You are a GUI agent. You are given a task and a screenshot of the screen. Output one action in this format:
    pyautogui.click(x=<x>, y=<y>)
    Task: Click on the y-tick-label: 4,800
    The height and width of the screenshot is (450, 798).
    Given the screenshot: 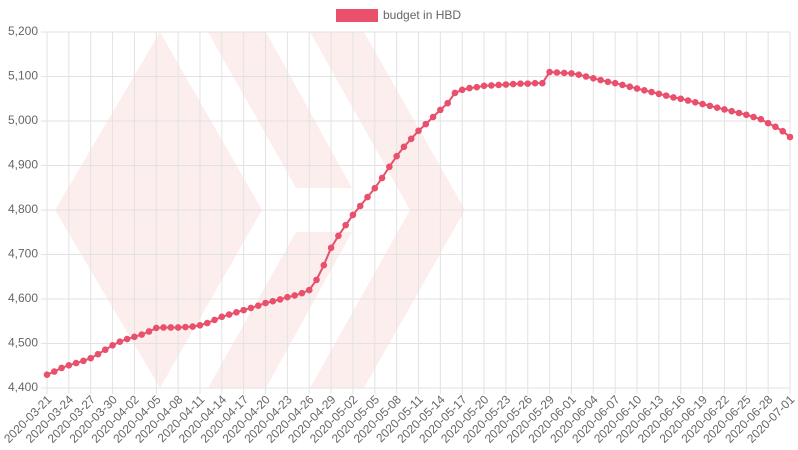 What is the action you would take?
    pyautogui.click(x=23, y=209)
    